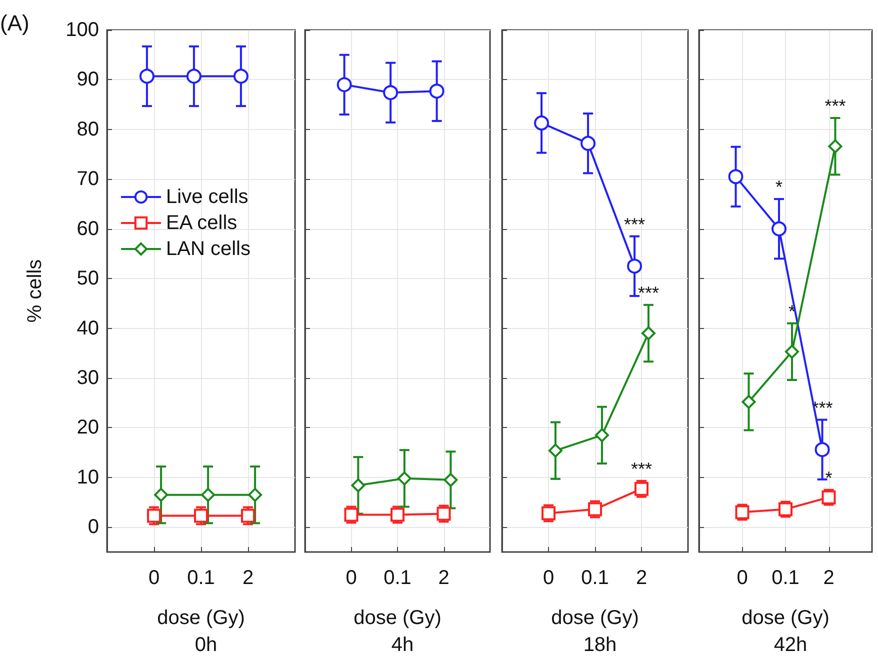 This screenshot has height=660, width=878. I want to click on y-tick-label: 50, so click(87, 279).